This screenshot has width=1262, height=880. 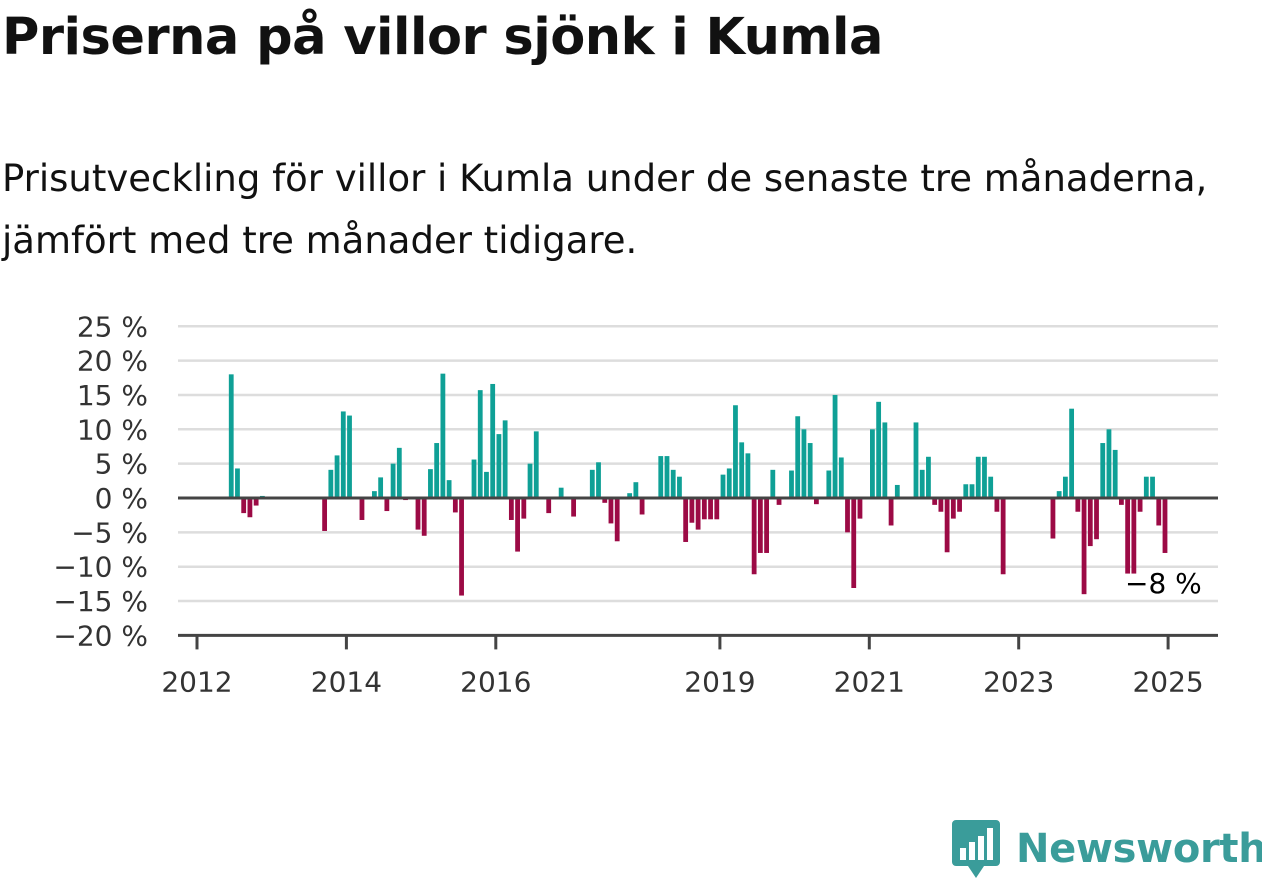 I want to click on y-tick-label: −10 %, so click(x=100, y=567).